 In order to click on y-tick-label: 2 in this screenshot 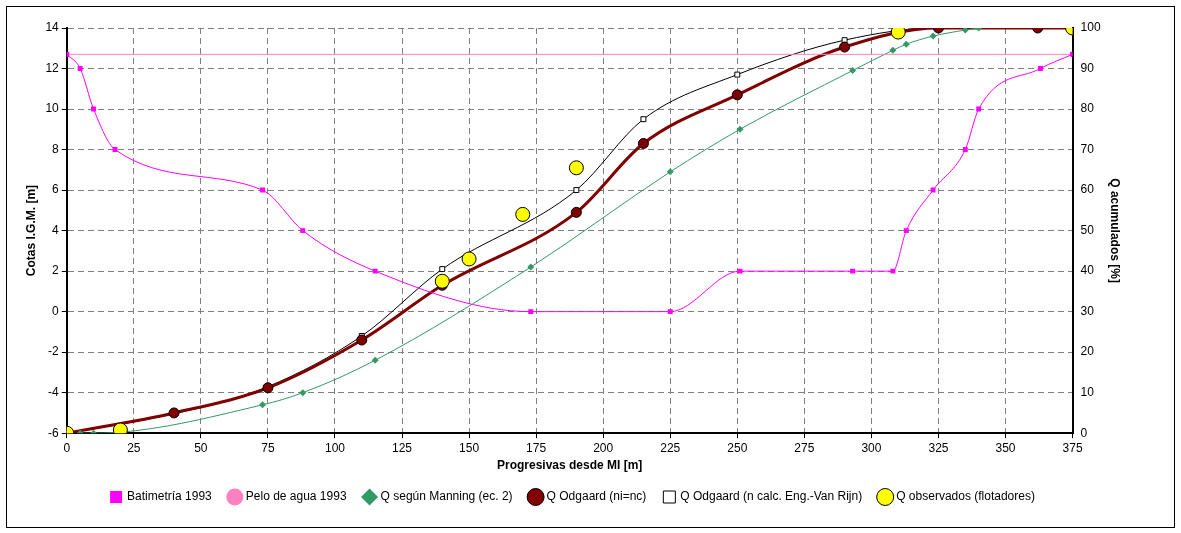, I will do `click(56, 270)`.